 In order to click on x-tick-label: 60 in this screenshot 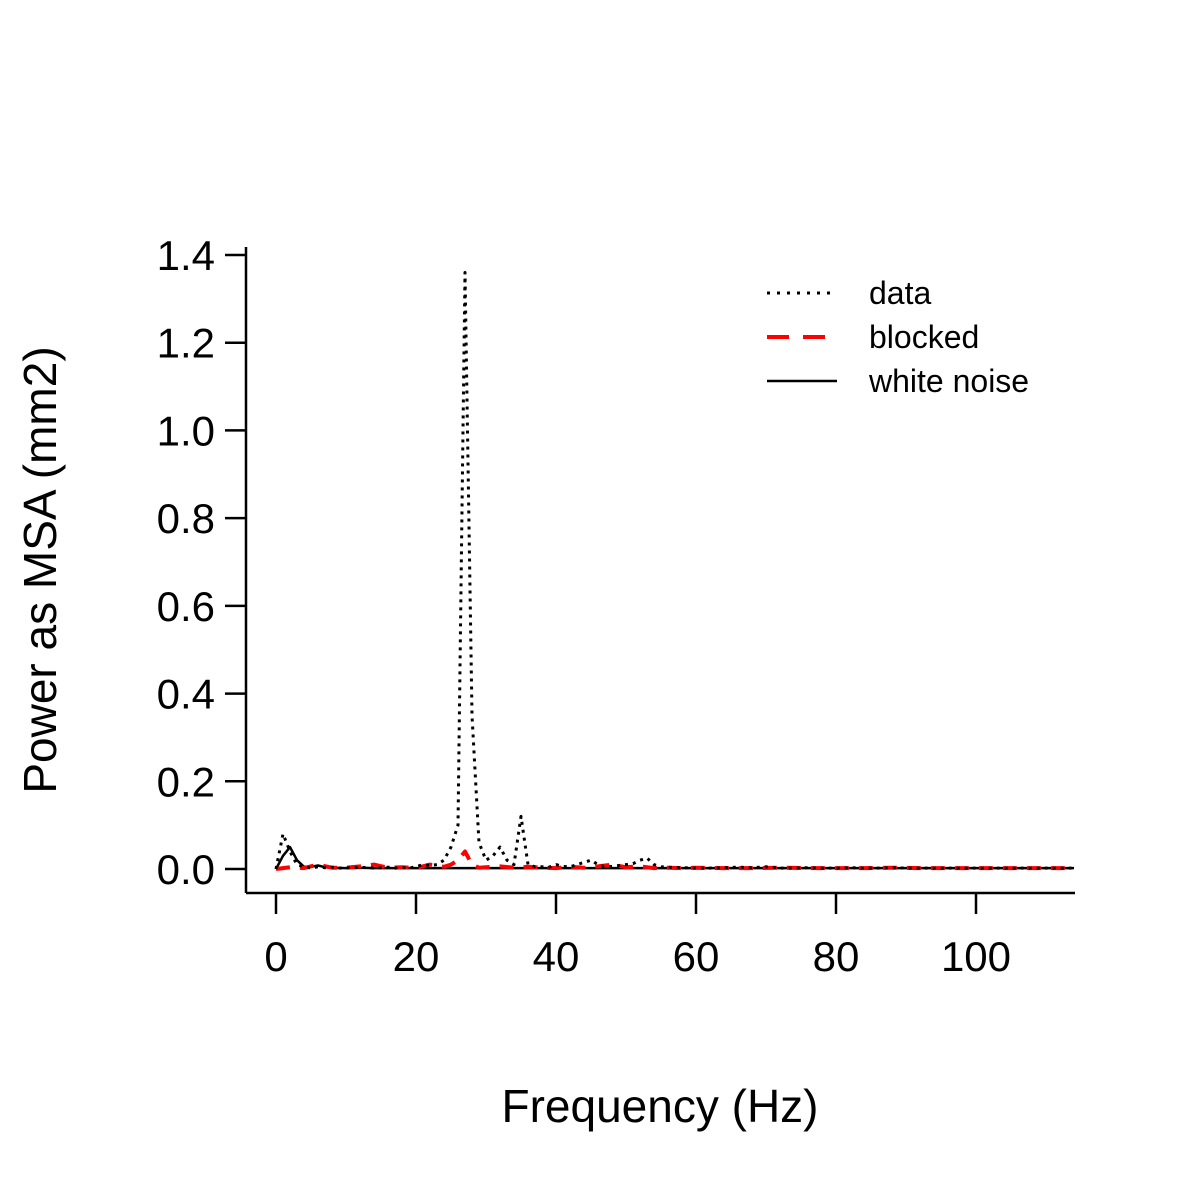, I will do `click(696, 956)`.